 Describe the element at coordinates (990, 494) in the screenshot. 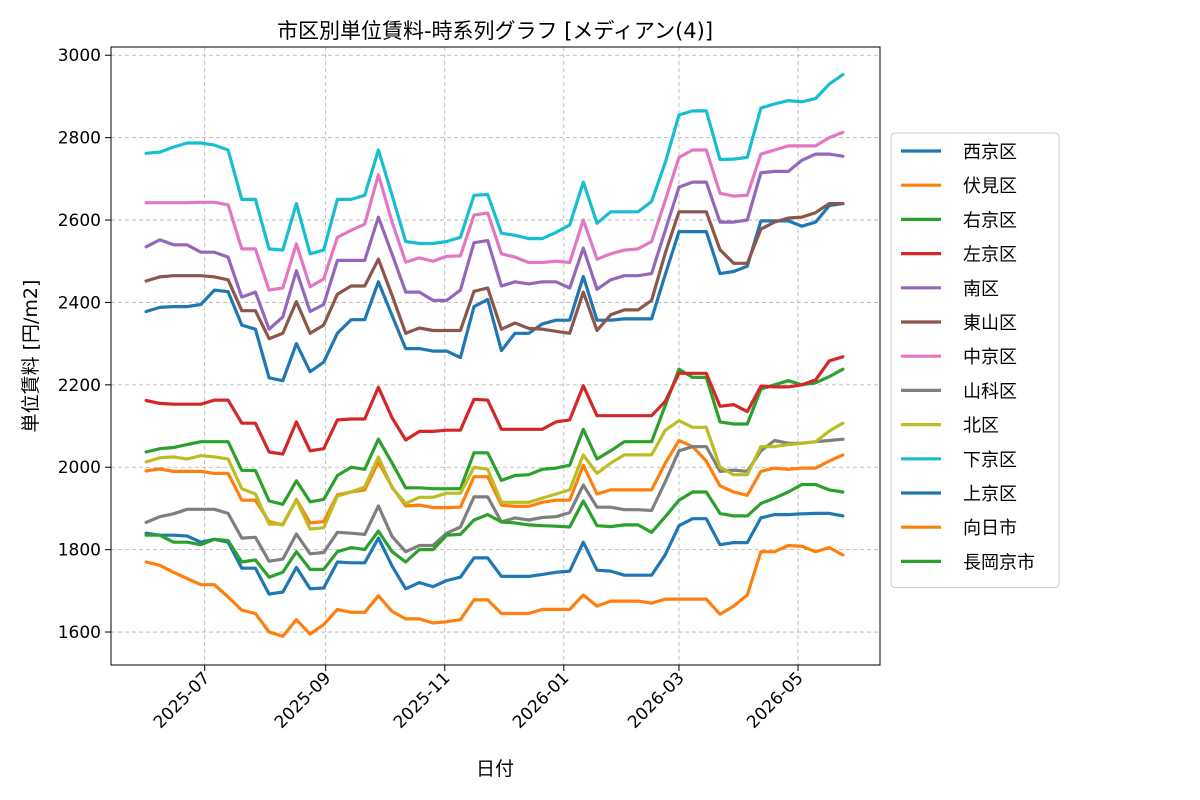

I see `legend-entry-label: 上京区` at that location.